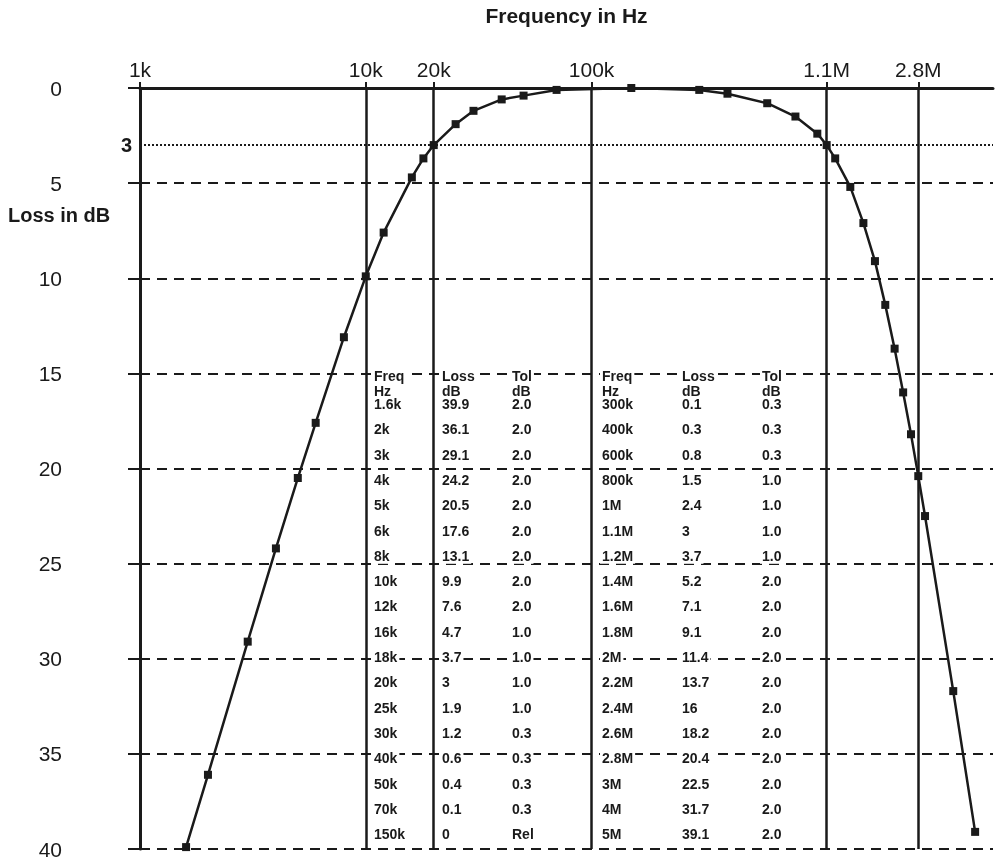 The image size is (1001, 865). What do you see at coordinates (50, 373) in the screenshot?
I see `y-tick-label: 15` at bounding box center [50, 373].